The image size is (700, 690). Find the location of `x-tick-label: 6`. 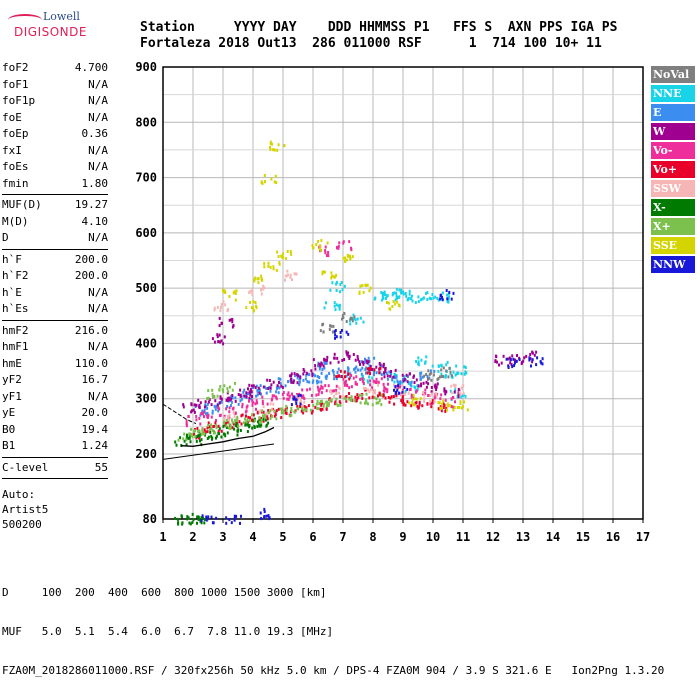

x-tick-label: 6 is located at coordinates (312, 537).